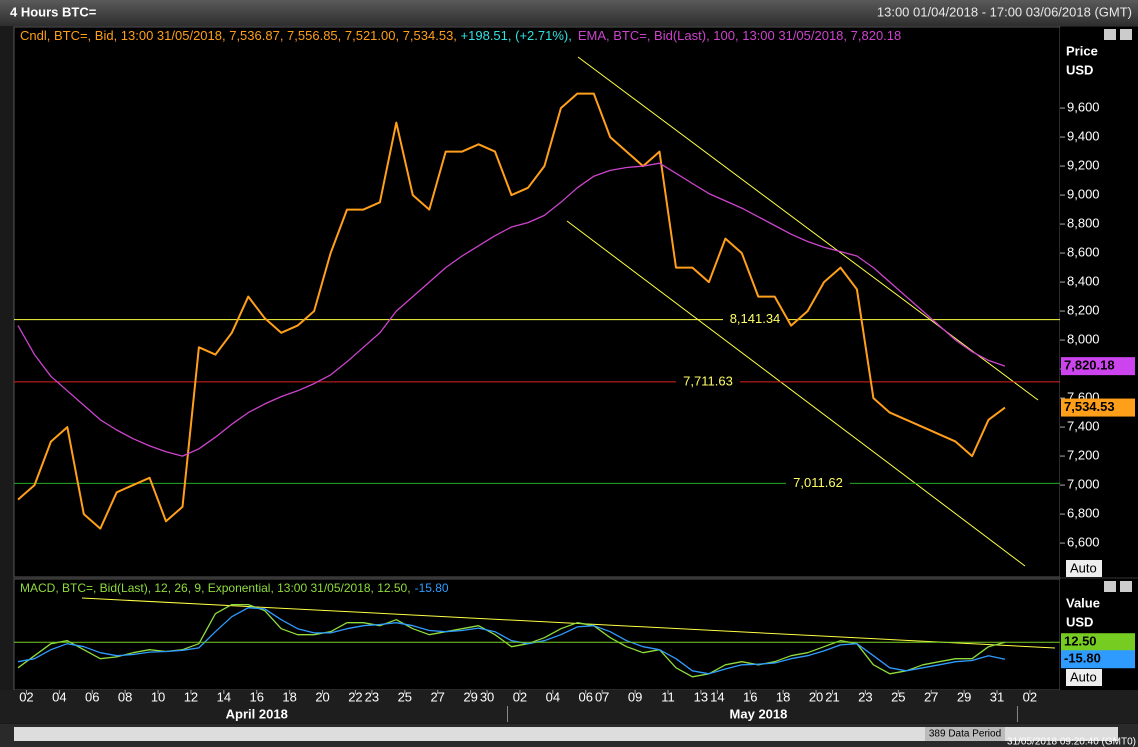 The height and width of the screenshot is (747, 1138). Describe the element at coordinates (1083, 455) in the screenshot. I see `y-tick-label: 7,200` at that location.